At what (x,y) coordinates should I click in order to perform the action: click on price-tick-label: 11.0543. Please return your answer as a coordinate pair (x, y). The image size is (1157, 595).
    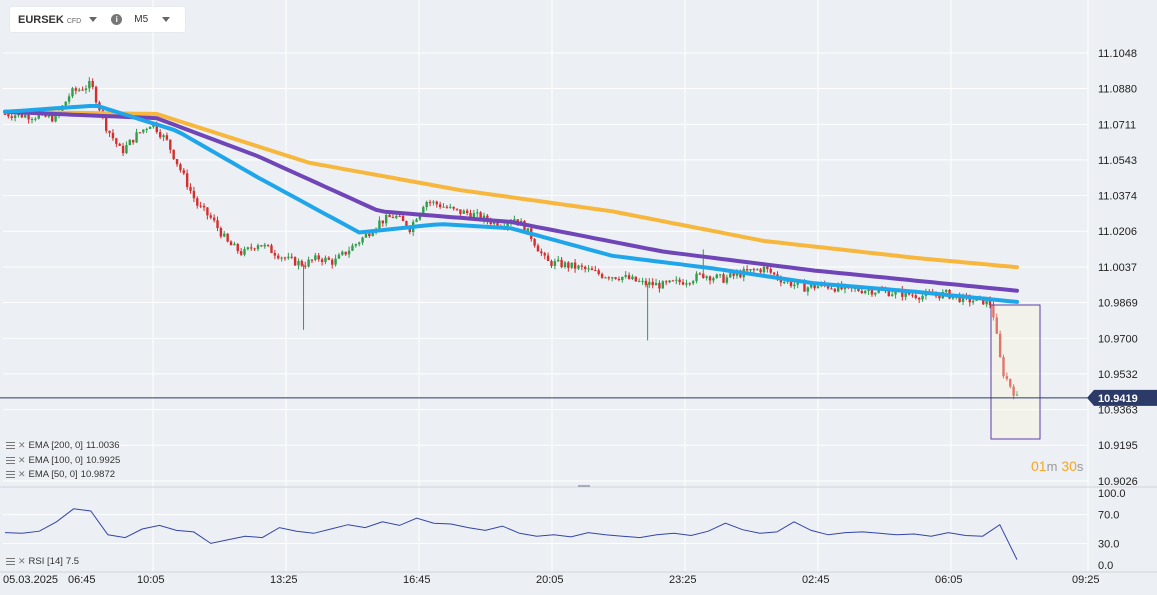
    Looking at the image, I should click on (1117, 161).